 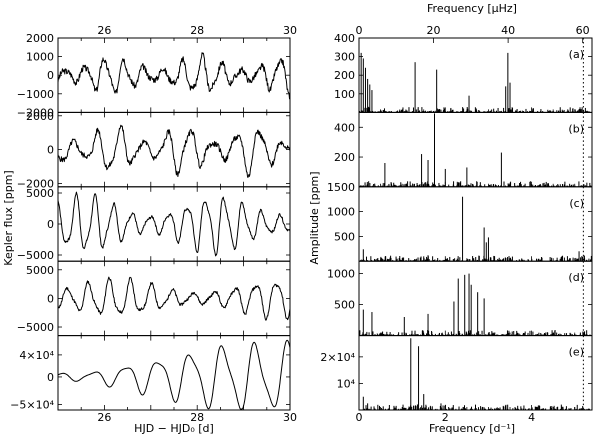 I want to click on panel-label: (a), so click(x=576, y=54).